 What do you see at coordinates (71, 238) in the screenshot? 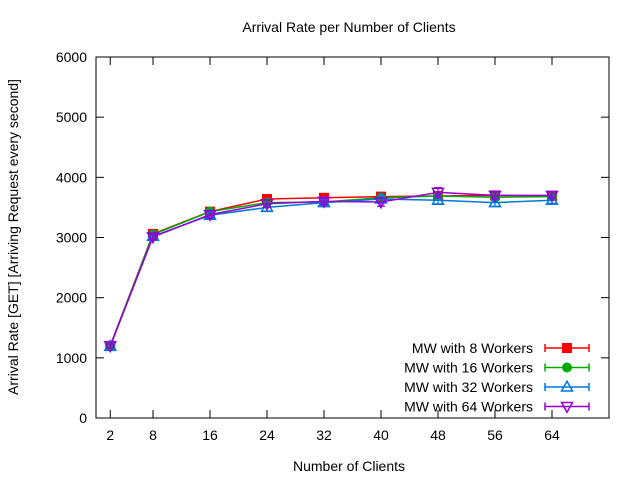
I see `y-tick-label: 3000` at bounding box center [71, 238].